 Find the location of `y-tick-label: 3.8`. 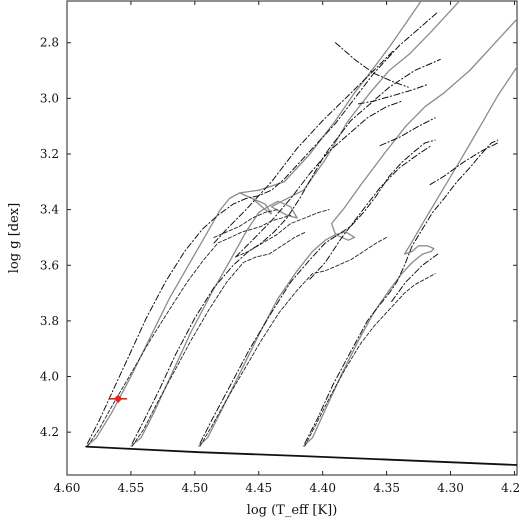

y-tick-label: 3.8 is located at coordinates (49, 321).